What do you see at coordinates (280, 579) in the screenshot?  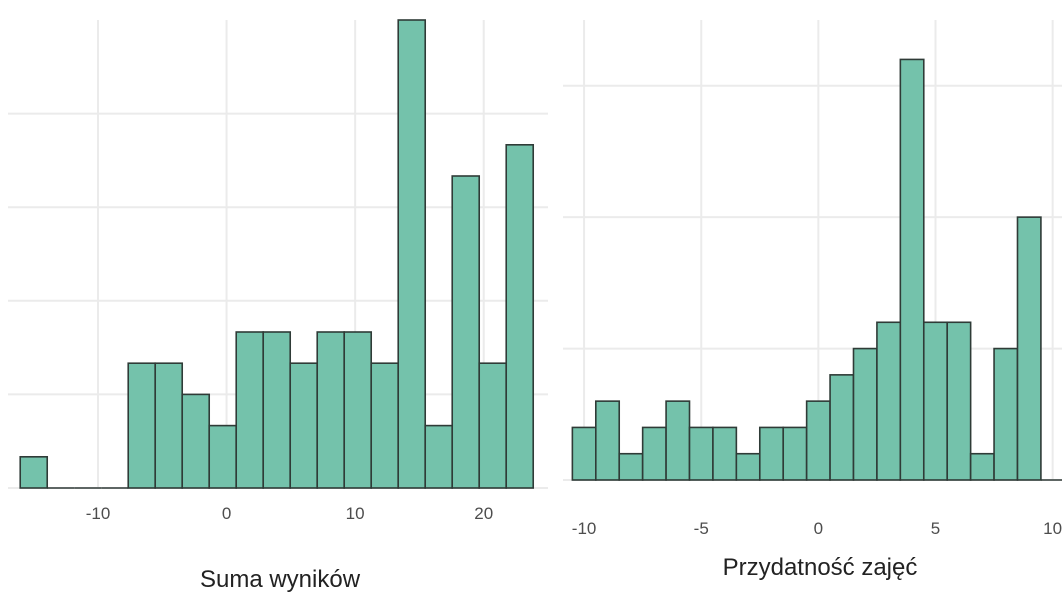 I see `x-axis-title-suma-wynikow: Suma wyników` at bounding box center [280, 579].